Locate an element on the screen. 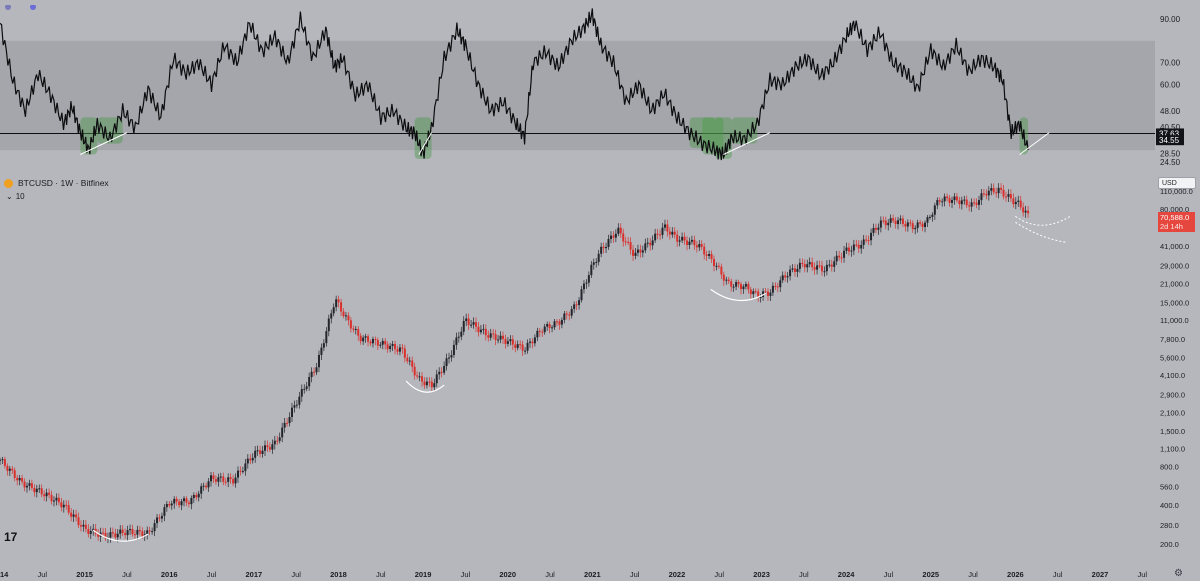  indicator-tick-label: 60.00 is located at coordinates (1170, 85).